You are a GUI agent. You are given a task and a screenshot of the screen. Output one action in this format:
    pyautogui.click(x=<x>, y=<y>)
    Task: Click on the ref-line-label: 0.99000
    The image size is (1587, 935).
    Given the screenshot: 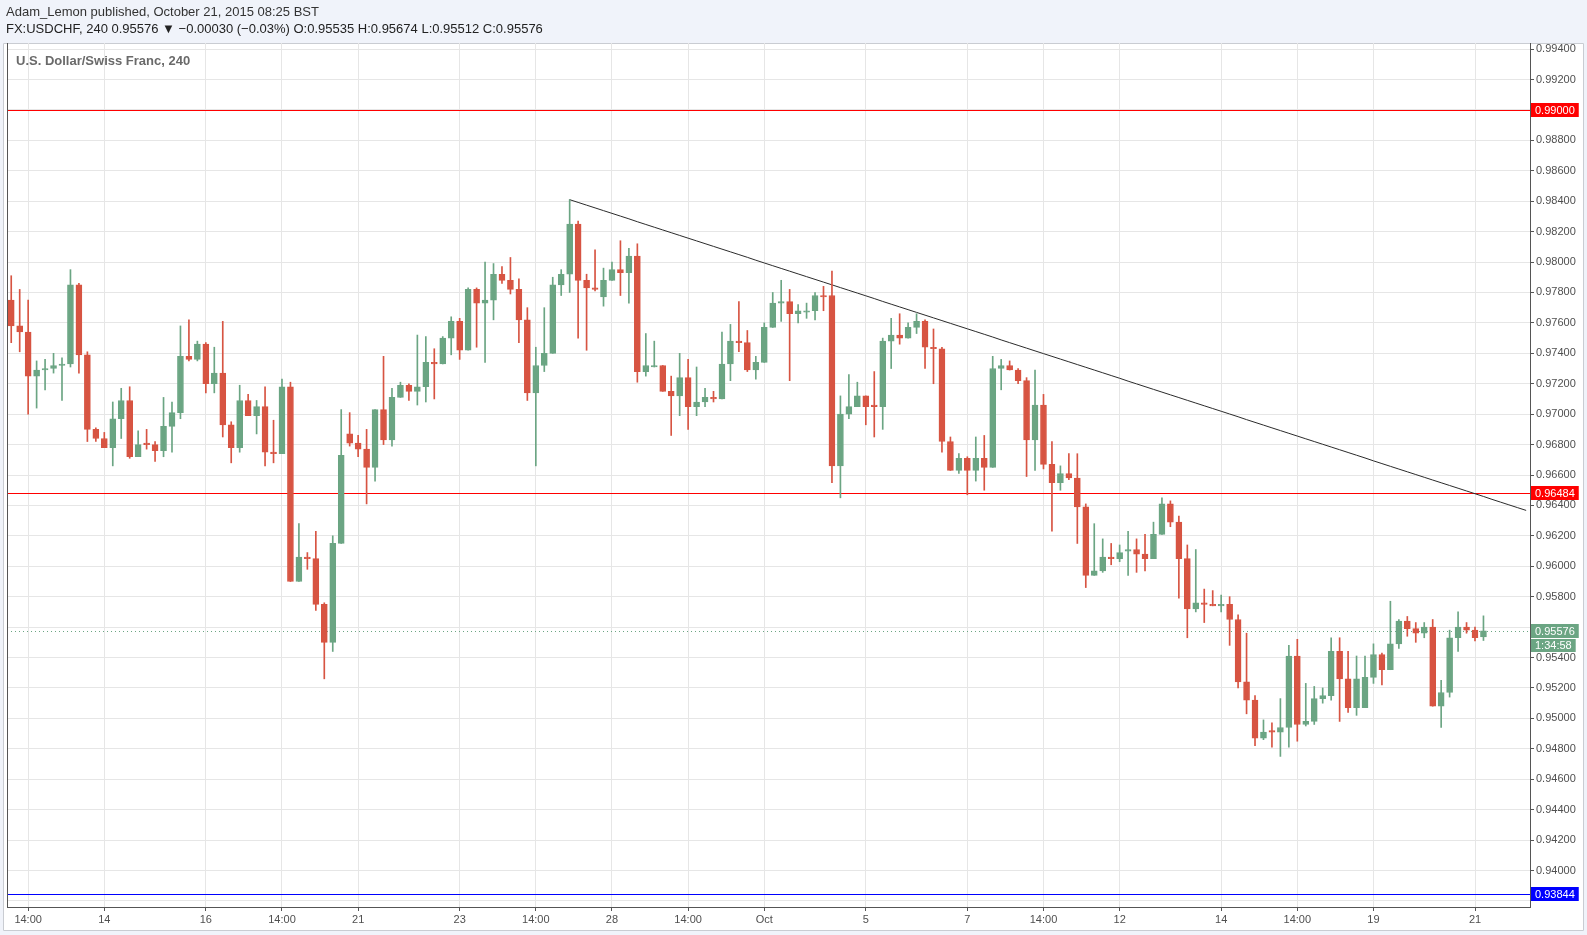 What is the action you would take?
    pyautogui.click(x=1555, y=109)
    